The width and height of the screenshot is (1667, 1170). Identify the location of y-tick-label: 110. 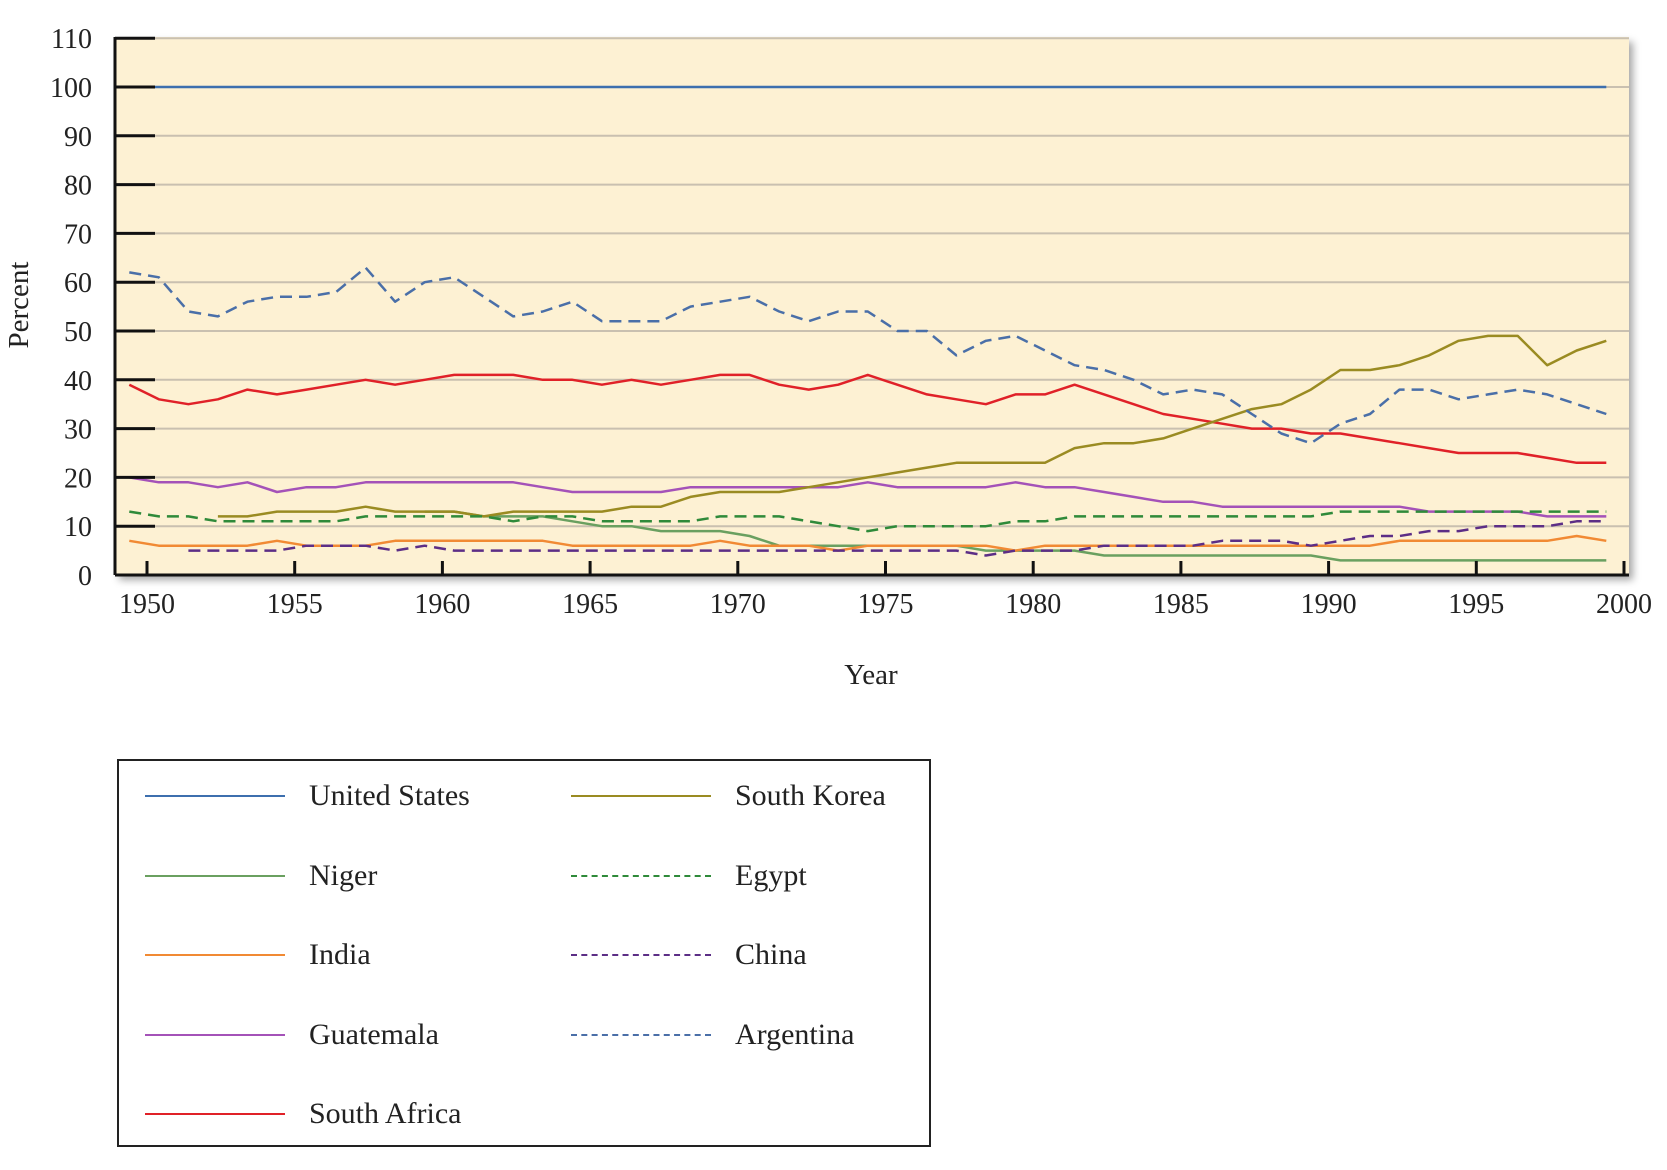
(71, 39).